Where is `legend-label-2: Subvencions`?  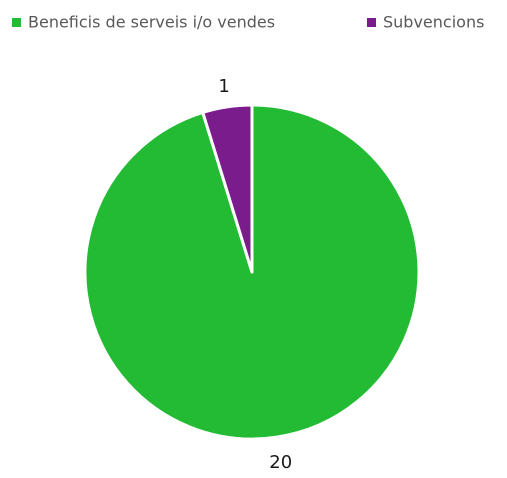
legend-label-2: Subvencions is located at coordinates (433, 22).